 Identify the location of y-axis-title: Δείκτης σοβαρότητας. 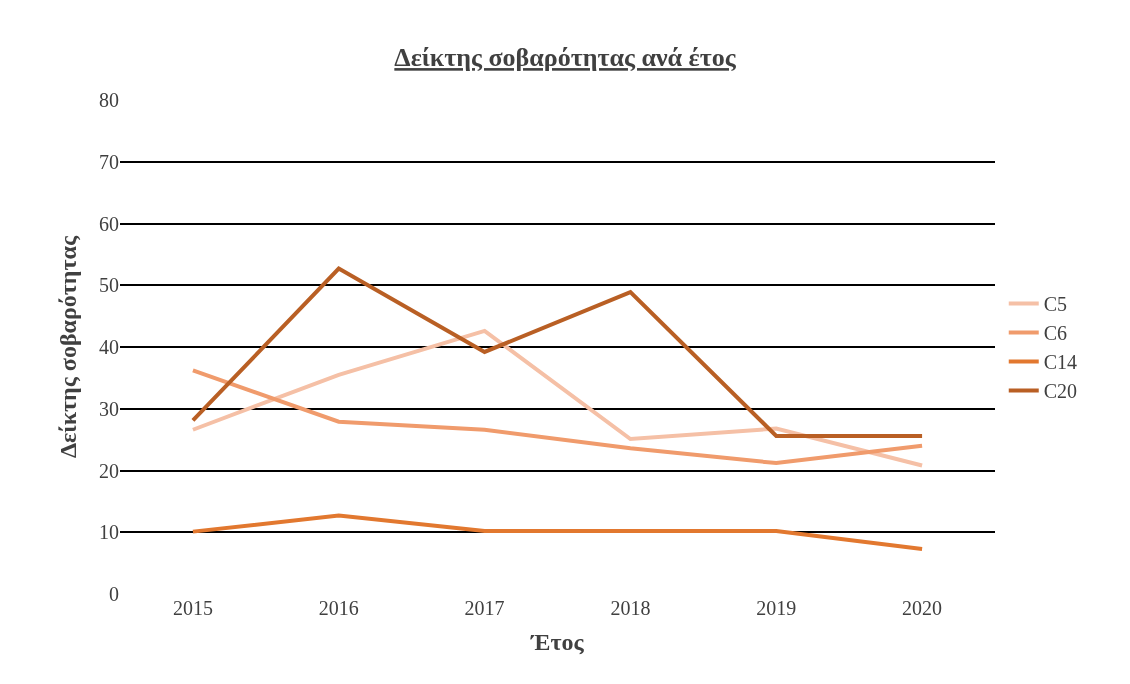
(68, 347).